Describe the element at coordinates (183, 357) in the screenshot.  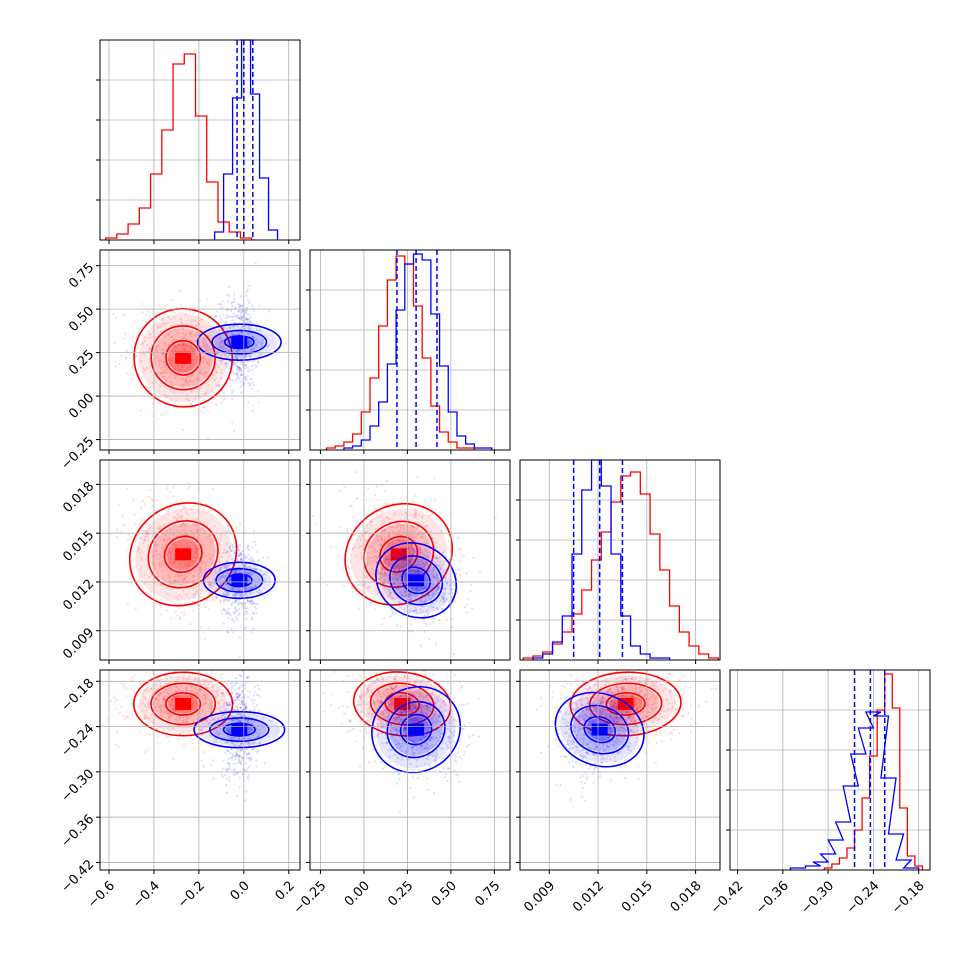
I see `red-density-peak` at that location.